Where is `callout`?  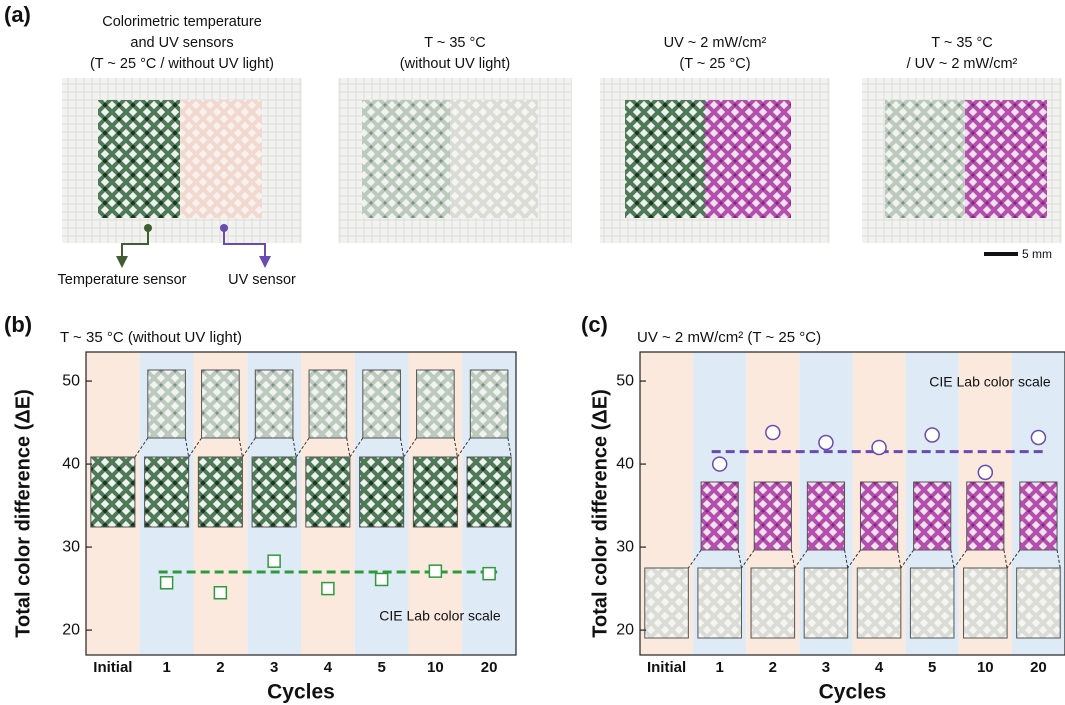
callout is located at coordinates (193, 246).